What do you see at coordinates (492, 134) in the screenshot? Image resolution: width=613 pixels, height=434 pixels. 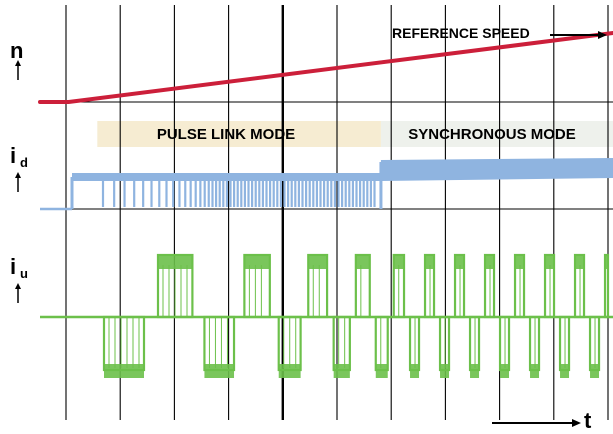 I see `synchronous-mode-label: SYNCHRONOUS MODE` at bounding box center [492, 134].